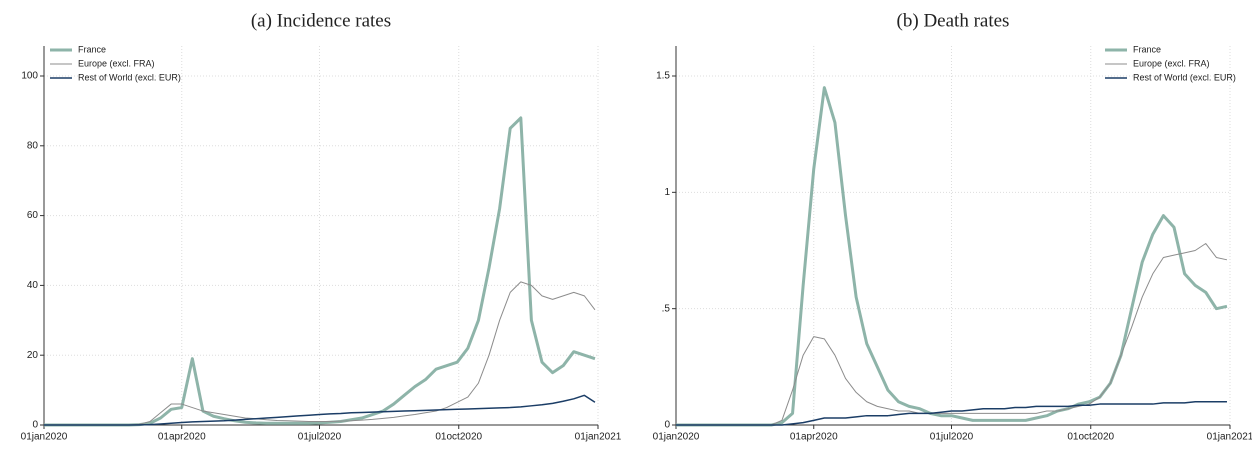 The width and height of the screenshot is (1252, 454). What do you see at coordinates (667, 192) in the screenshot?
I see `y-tick-label: 1` at bounding box center [667, 192].